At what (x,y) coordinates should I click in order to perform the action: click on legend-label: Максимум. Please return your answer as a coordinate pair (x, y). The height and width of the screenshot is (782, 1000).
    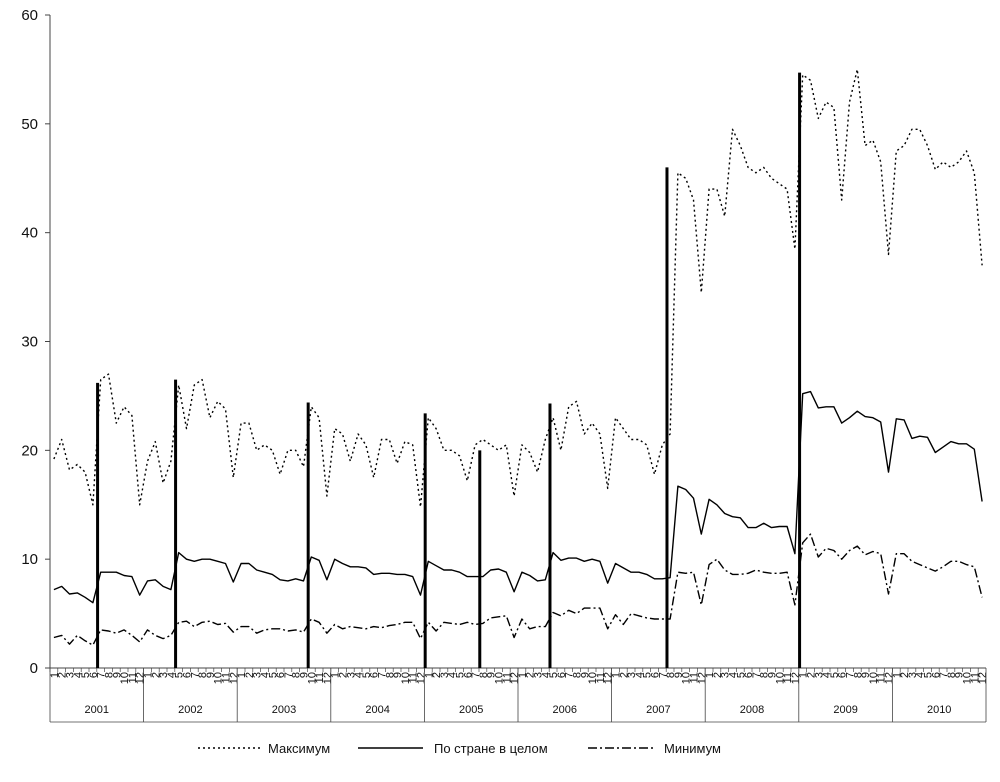
    Looking at the image, I should click on (299, 748).